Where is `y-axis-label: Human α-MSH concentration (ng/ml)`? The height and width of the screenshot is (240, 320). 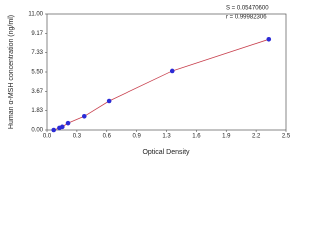 y-axis-label: Human α-MSH concentration (ng/ml) is located at coordinates (11, 72).